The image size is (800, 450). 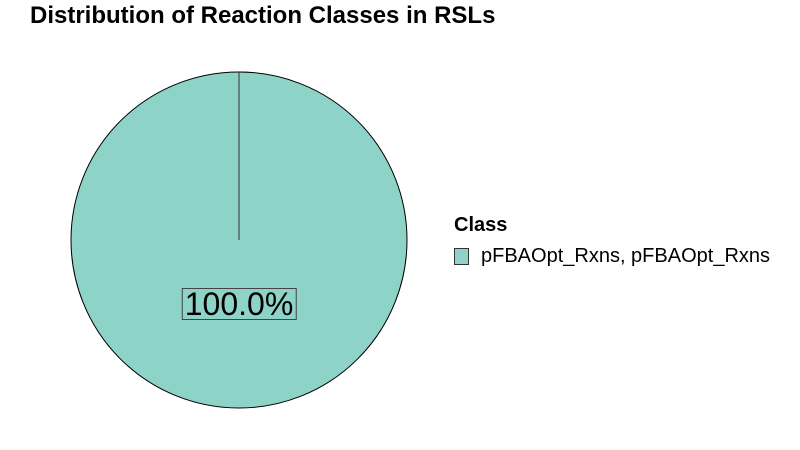 What do you see at coordinates (263, 15) in the screenshot?
I see `chart-title: Distribution of Reaction Classes in RSLs` at bounding box center [263, 15].